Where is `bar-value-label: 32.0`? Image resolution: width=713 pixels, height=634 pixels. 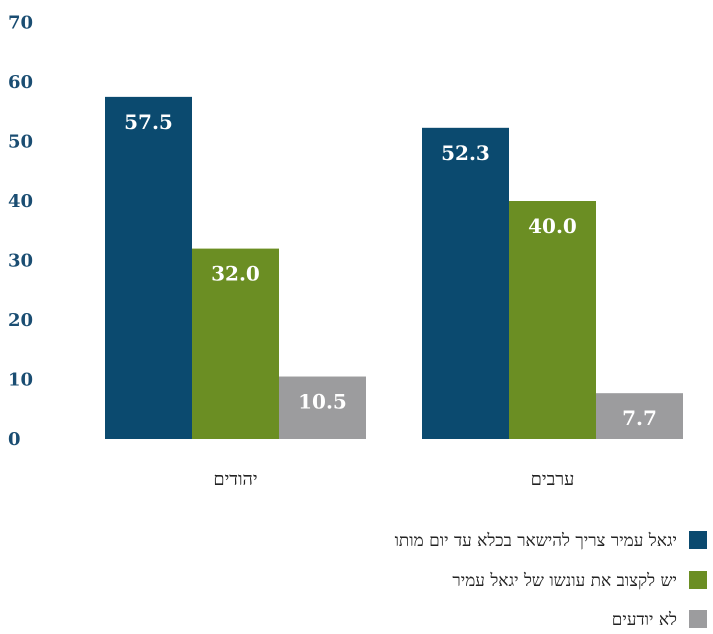
bar-value-label: 32.0 is located at coordinates (235, 274).